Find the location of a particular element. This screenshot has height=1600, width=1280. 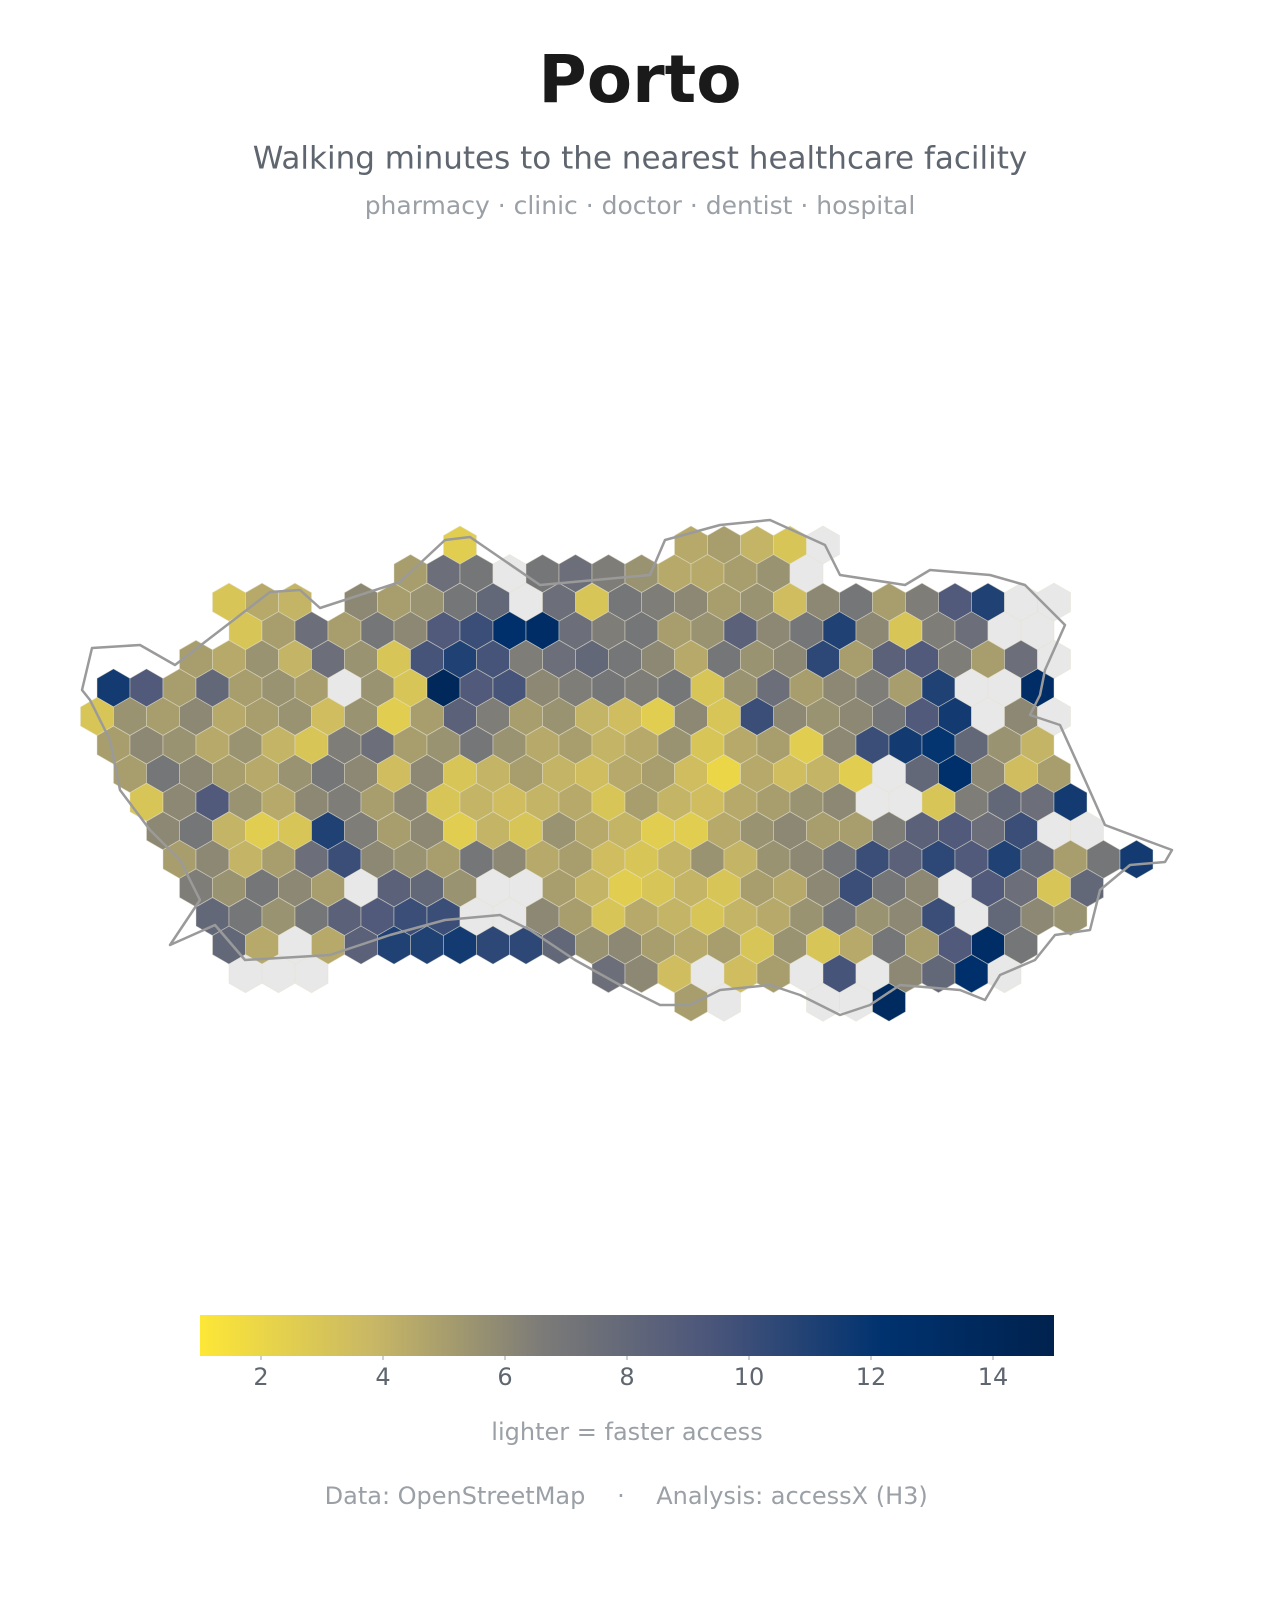

colorbar: 2 4 6 8 10 12 14 is located at coordinates (627, 1353).